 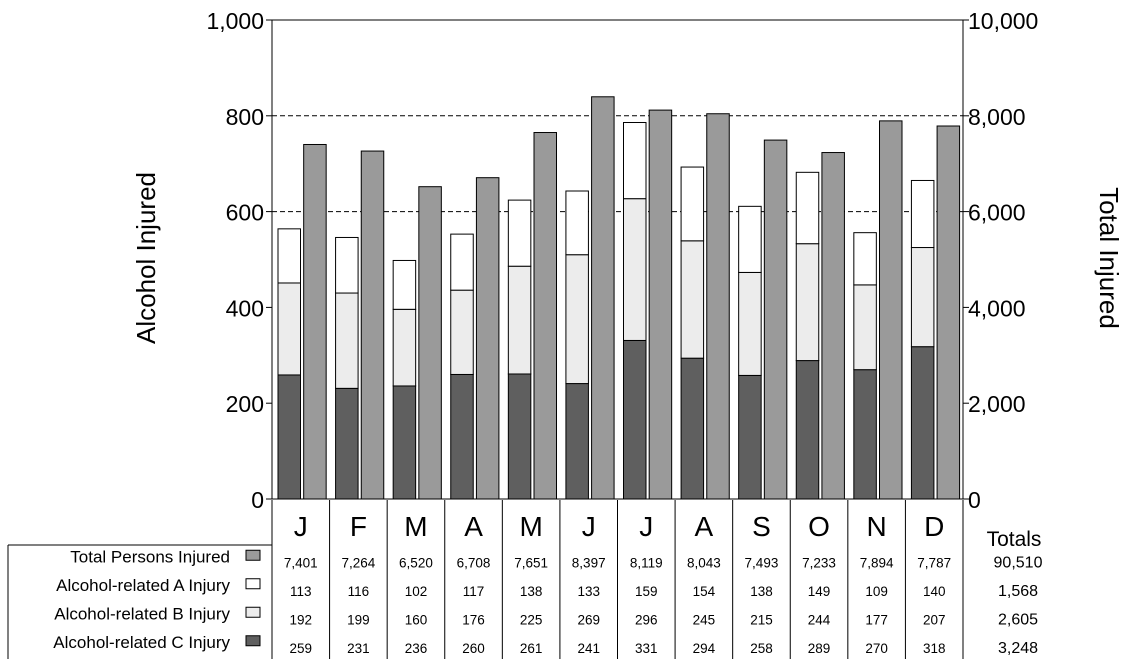 What do you see at coordinates (257, 500) in the screenshot?
I see `left-tick-label: 0` at bounding box center [257, 500].